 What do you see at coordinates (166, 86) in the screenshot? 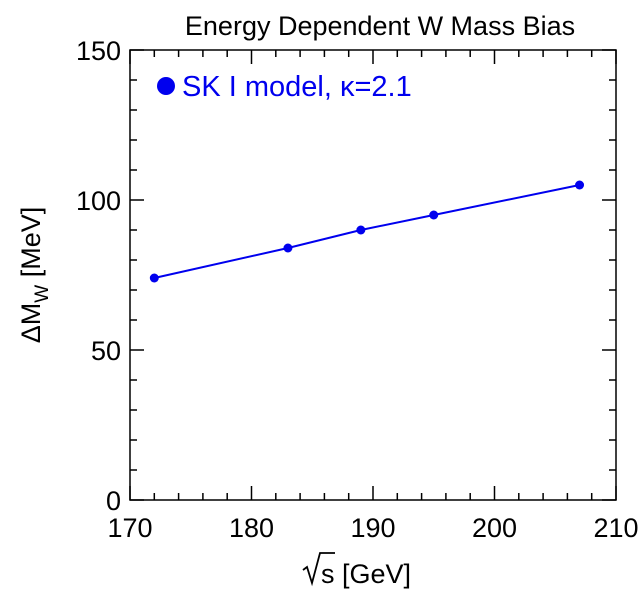
I see `legend-marker` at bounding box center [166, 86].